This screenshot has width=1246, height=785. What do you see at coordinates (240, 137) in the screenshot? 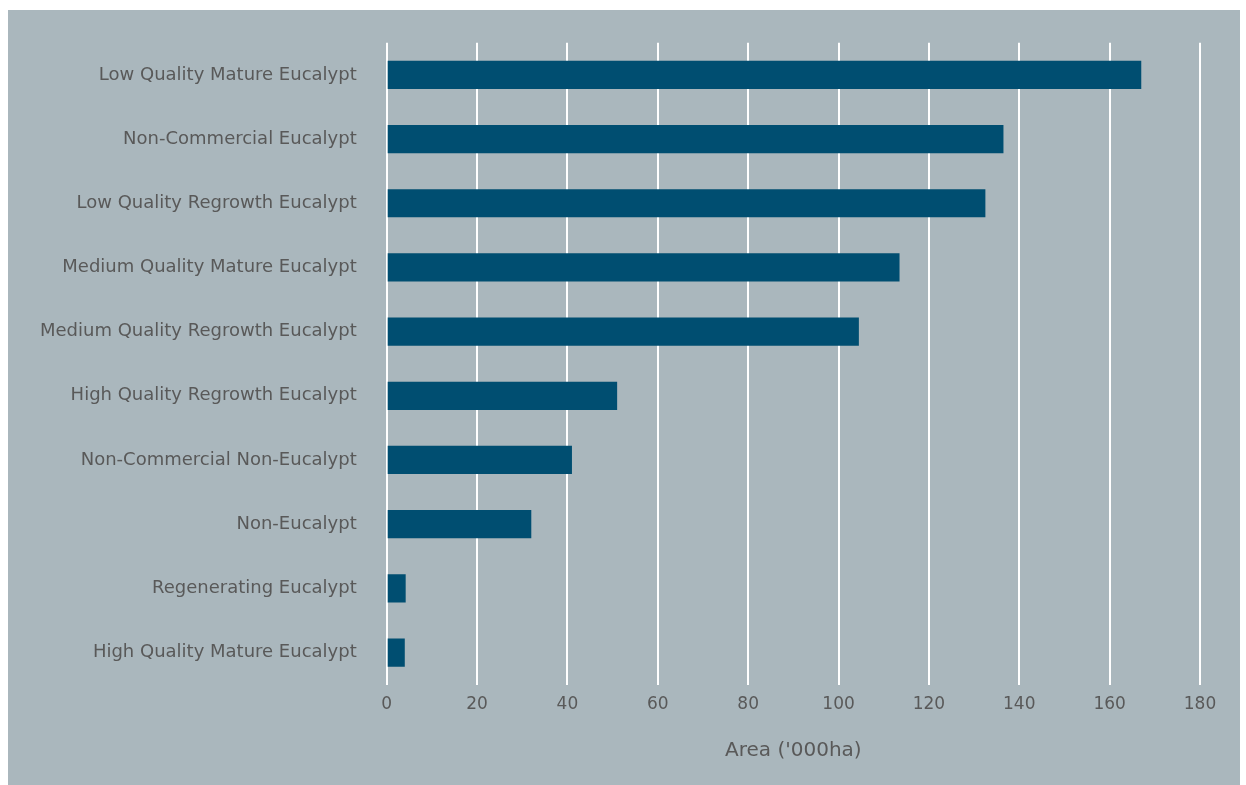
I see `y-tick-label: Non-Commercial Eucalypt` at bounding box center [240, 137].